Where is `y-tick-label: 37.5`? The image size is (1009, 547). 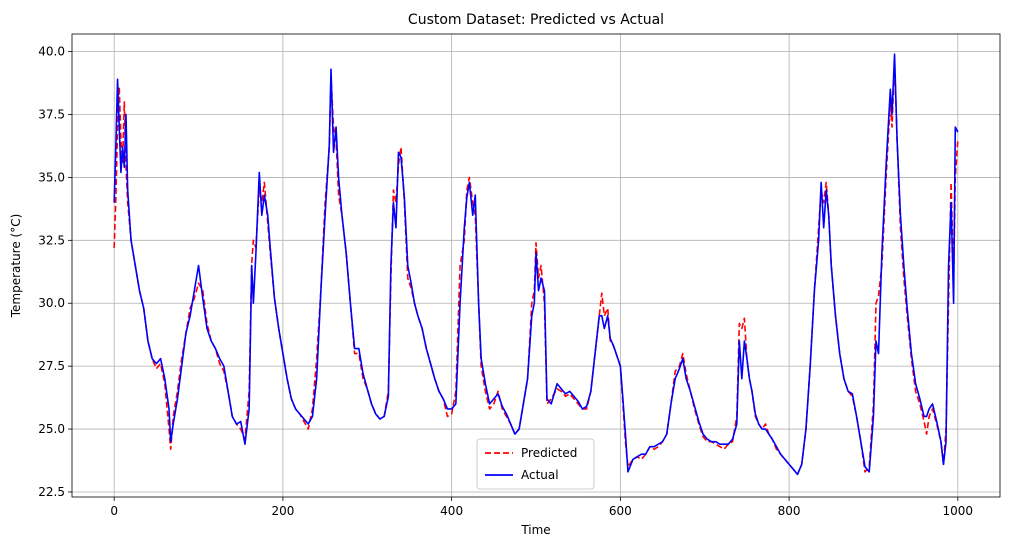 y-tick-label: 37.5 is located at coordinates (51, 115).